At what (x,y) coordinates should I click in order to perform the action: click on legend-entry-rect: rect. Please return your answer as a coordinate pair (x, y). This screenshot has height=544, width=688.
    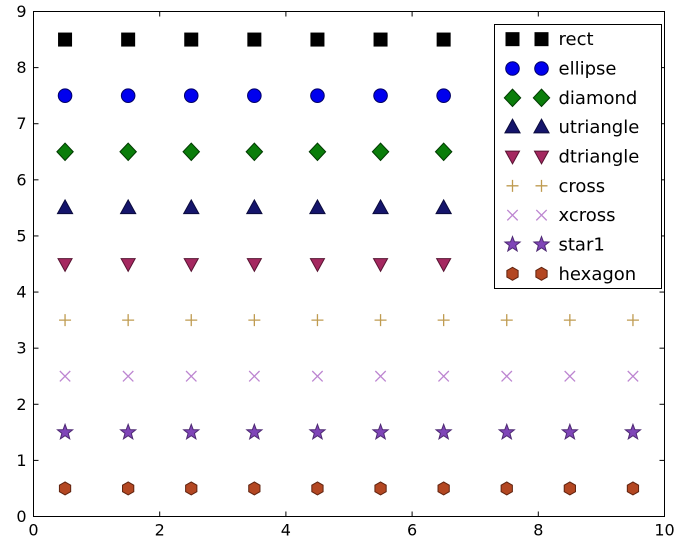
    Looking at the image, I should click on (549, 39).